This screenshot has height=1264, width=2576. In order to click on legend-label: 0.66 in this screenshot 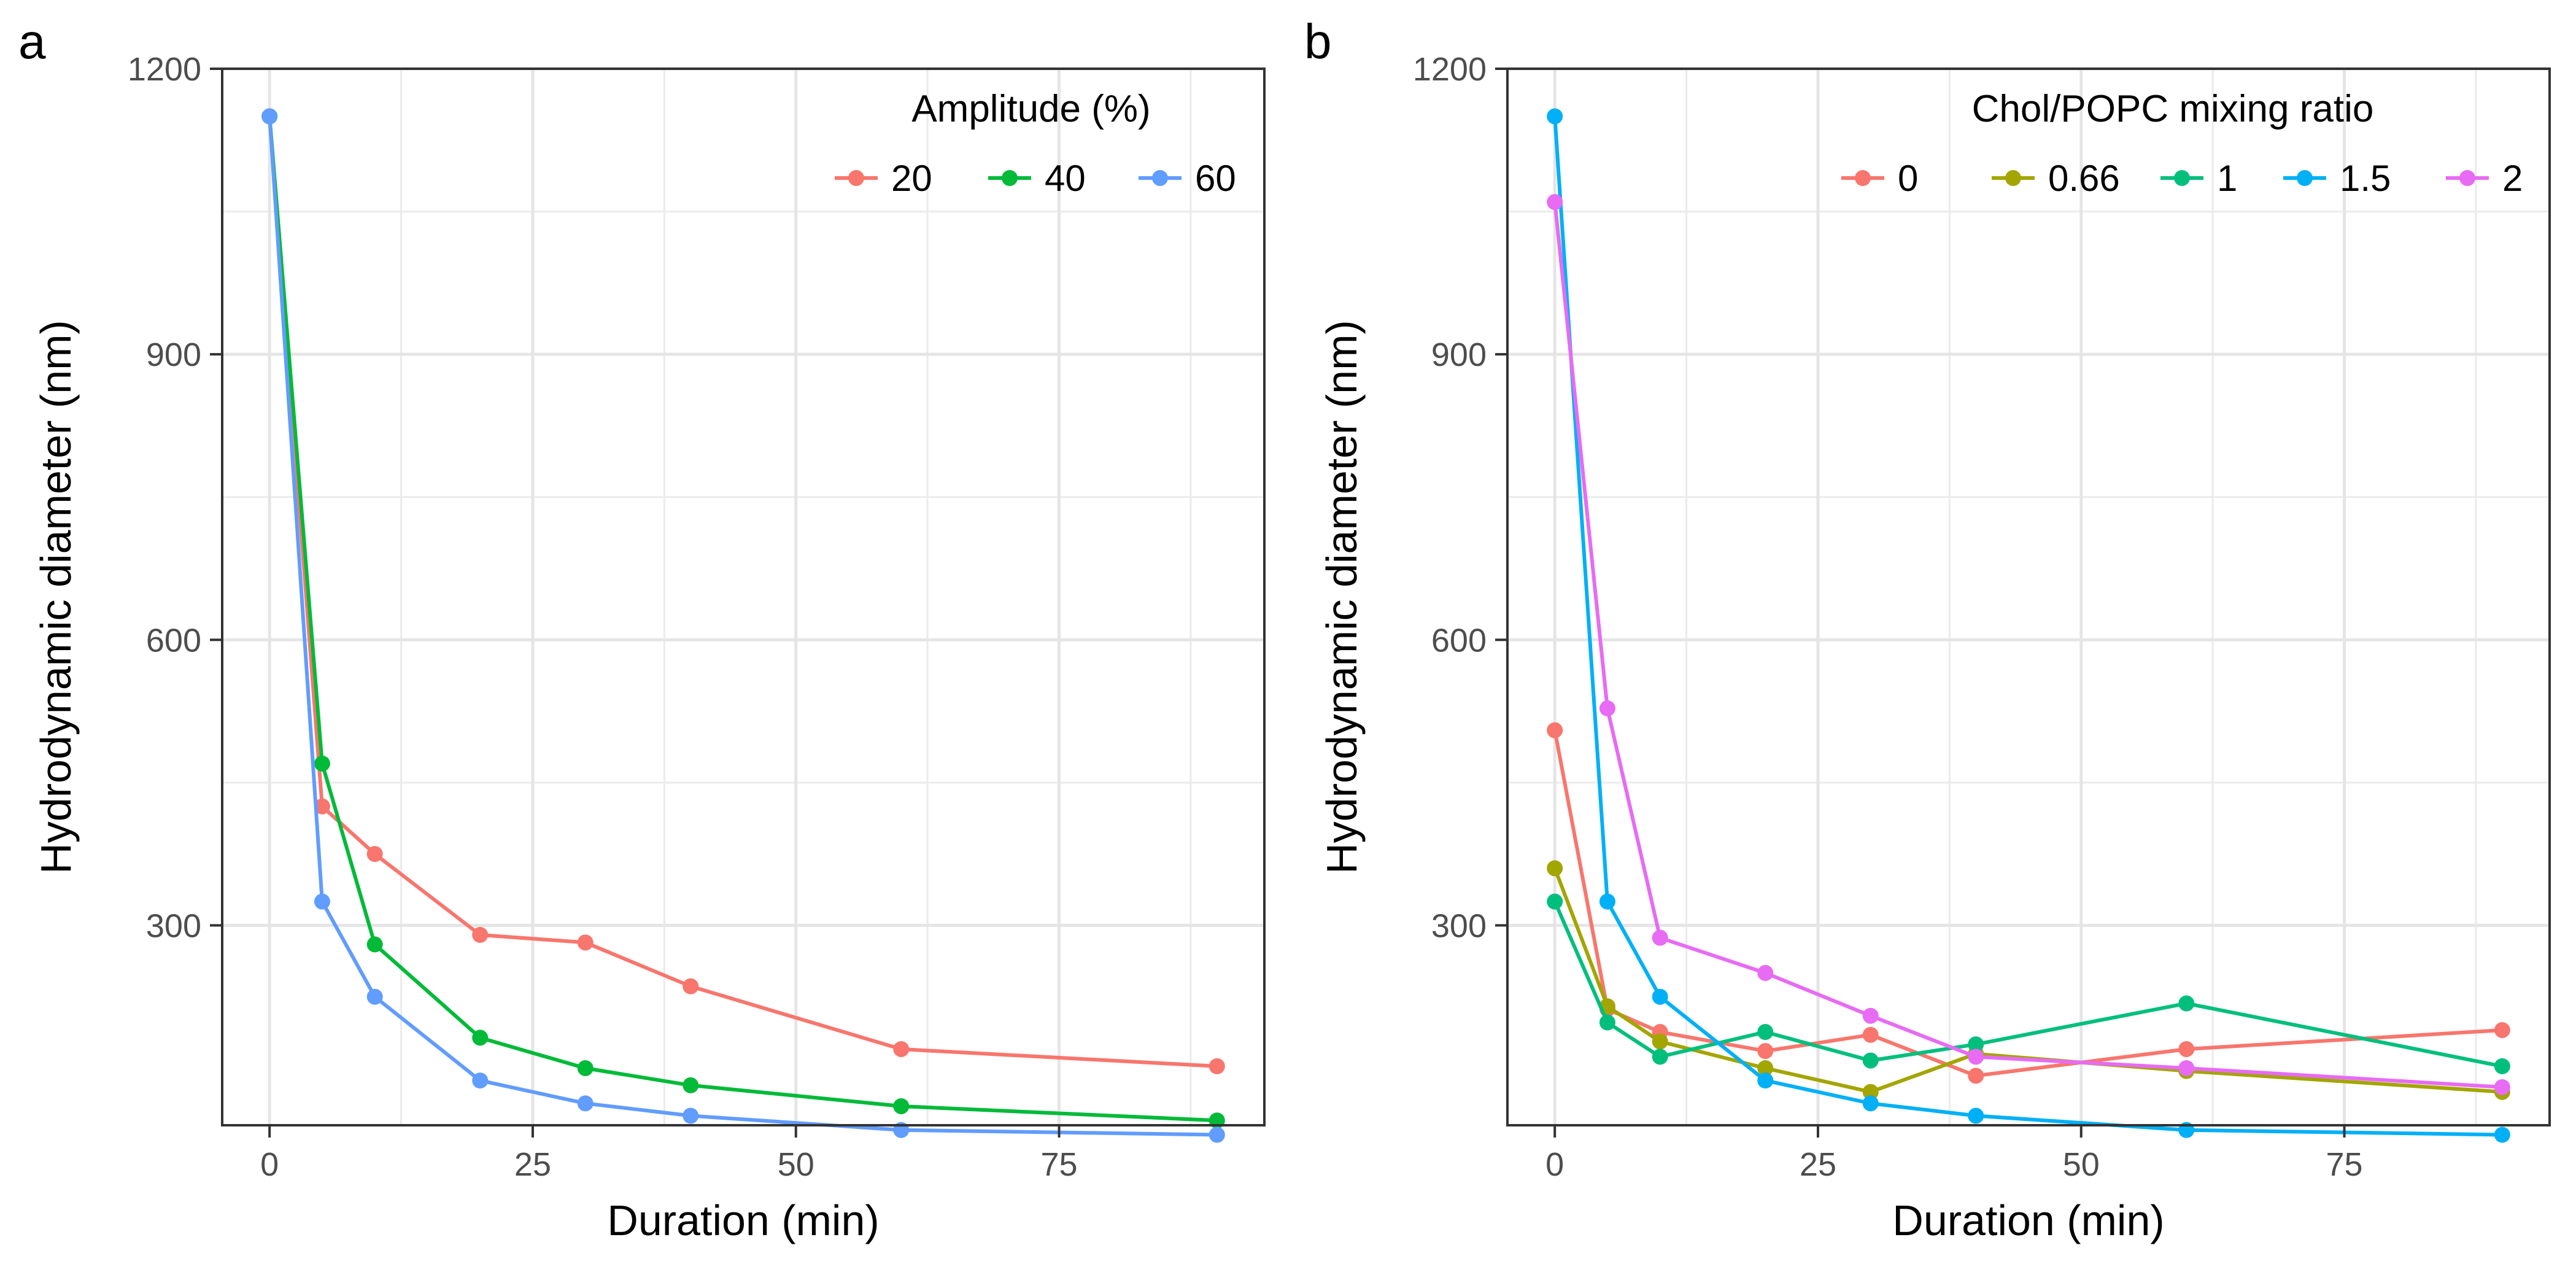, I will do `click(2084, 178)`.